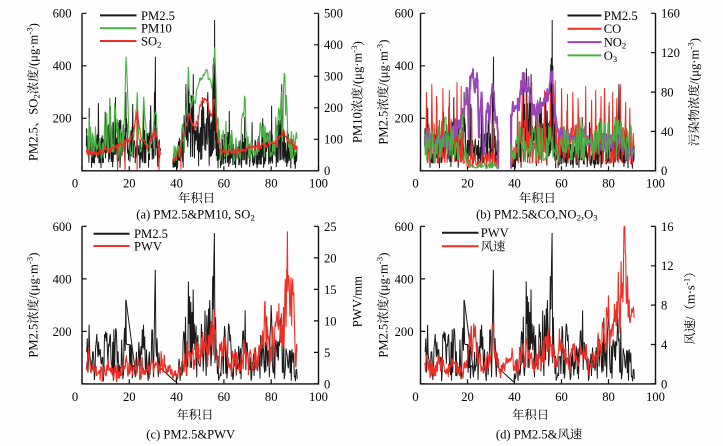 The width and height of the screenshot is (723, 446). What do you see at coordinates (330, 321) in the screenshot?
I see `svg-text: 10` at bounding box center [330, 321].